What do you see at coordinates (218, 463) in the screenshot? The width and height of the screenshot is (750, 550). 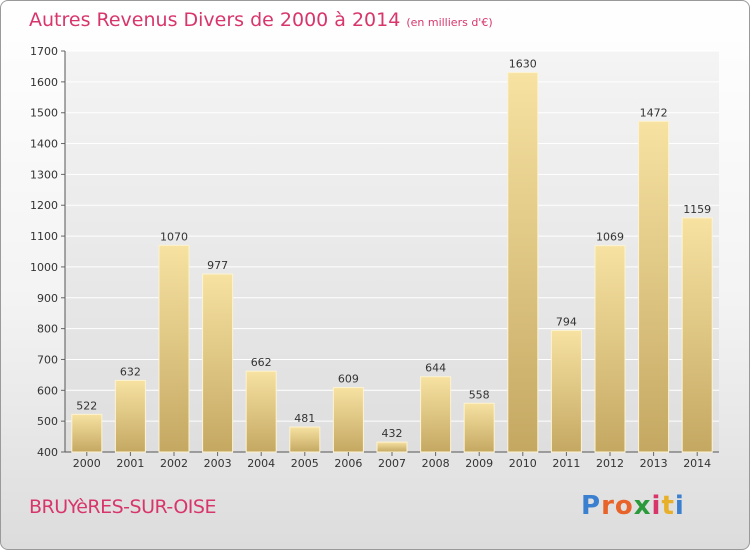 I see `x-tick-label: 2003` at bounding box center [218, 463].